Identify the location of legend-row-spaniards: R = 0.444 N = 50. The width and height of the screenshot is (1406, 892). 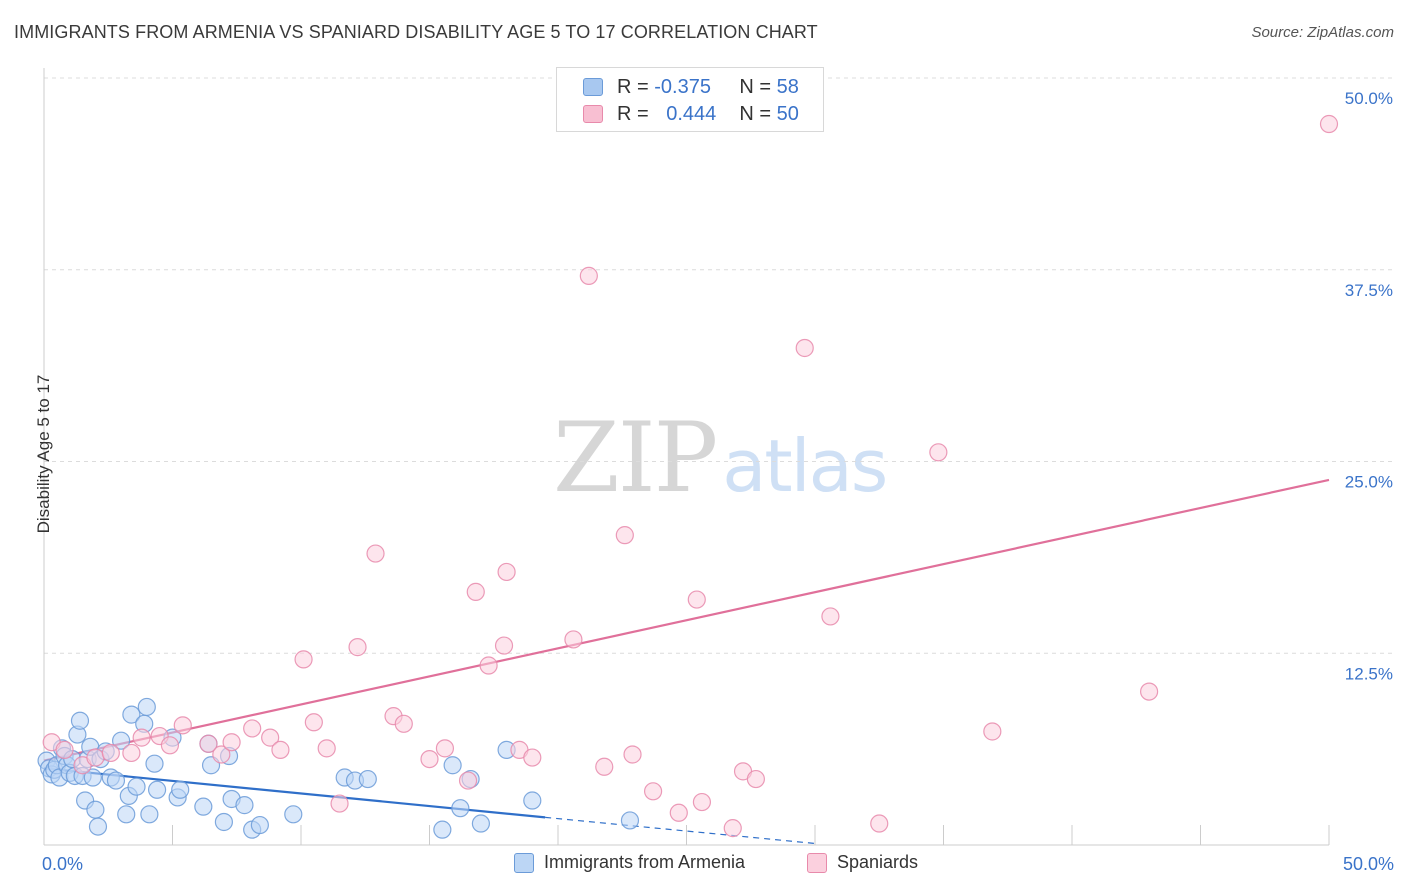
(691, 114).